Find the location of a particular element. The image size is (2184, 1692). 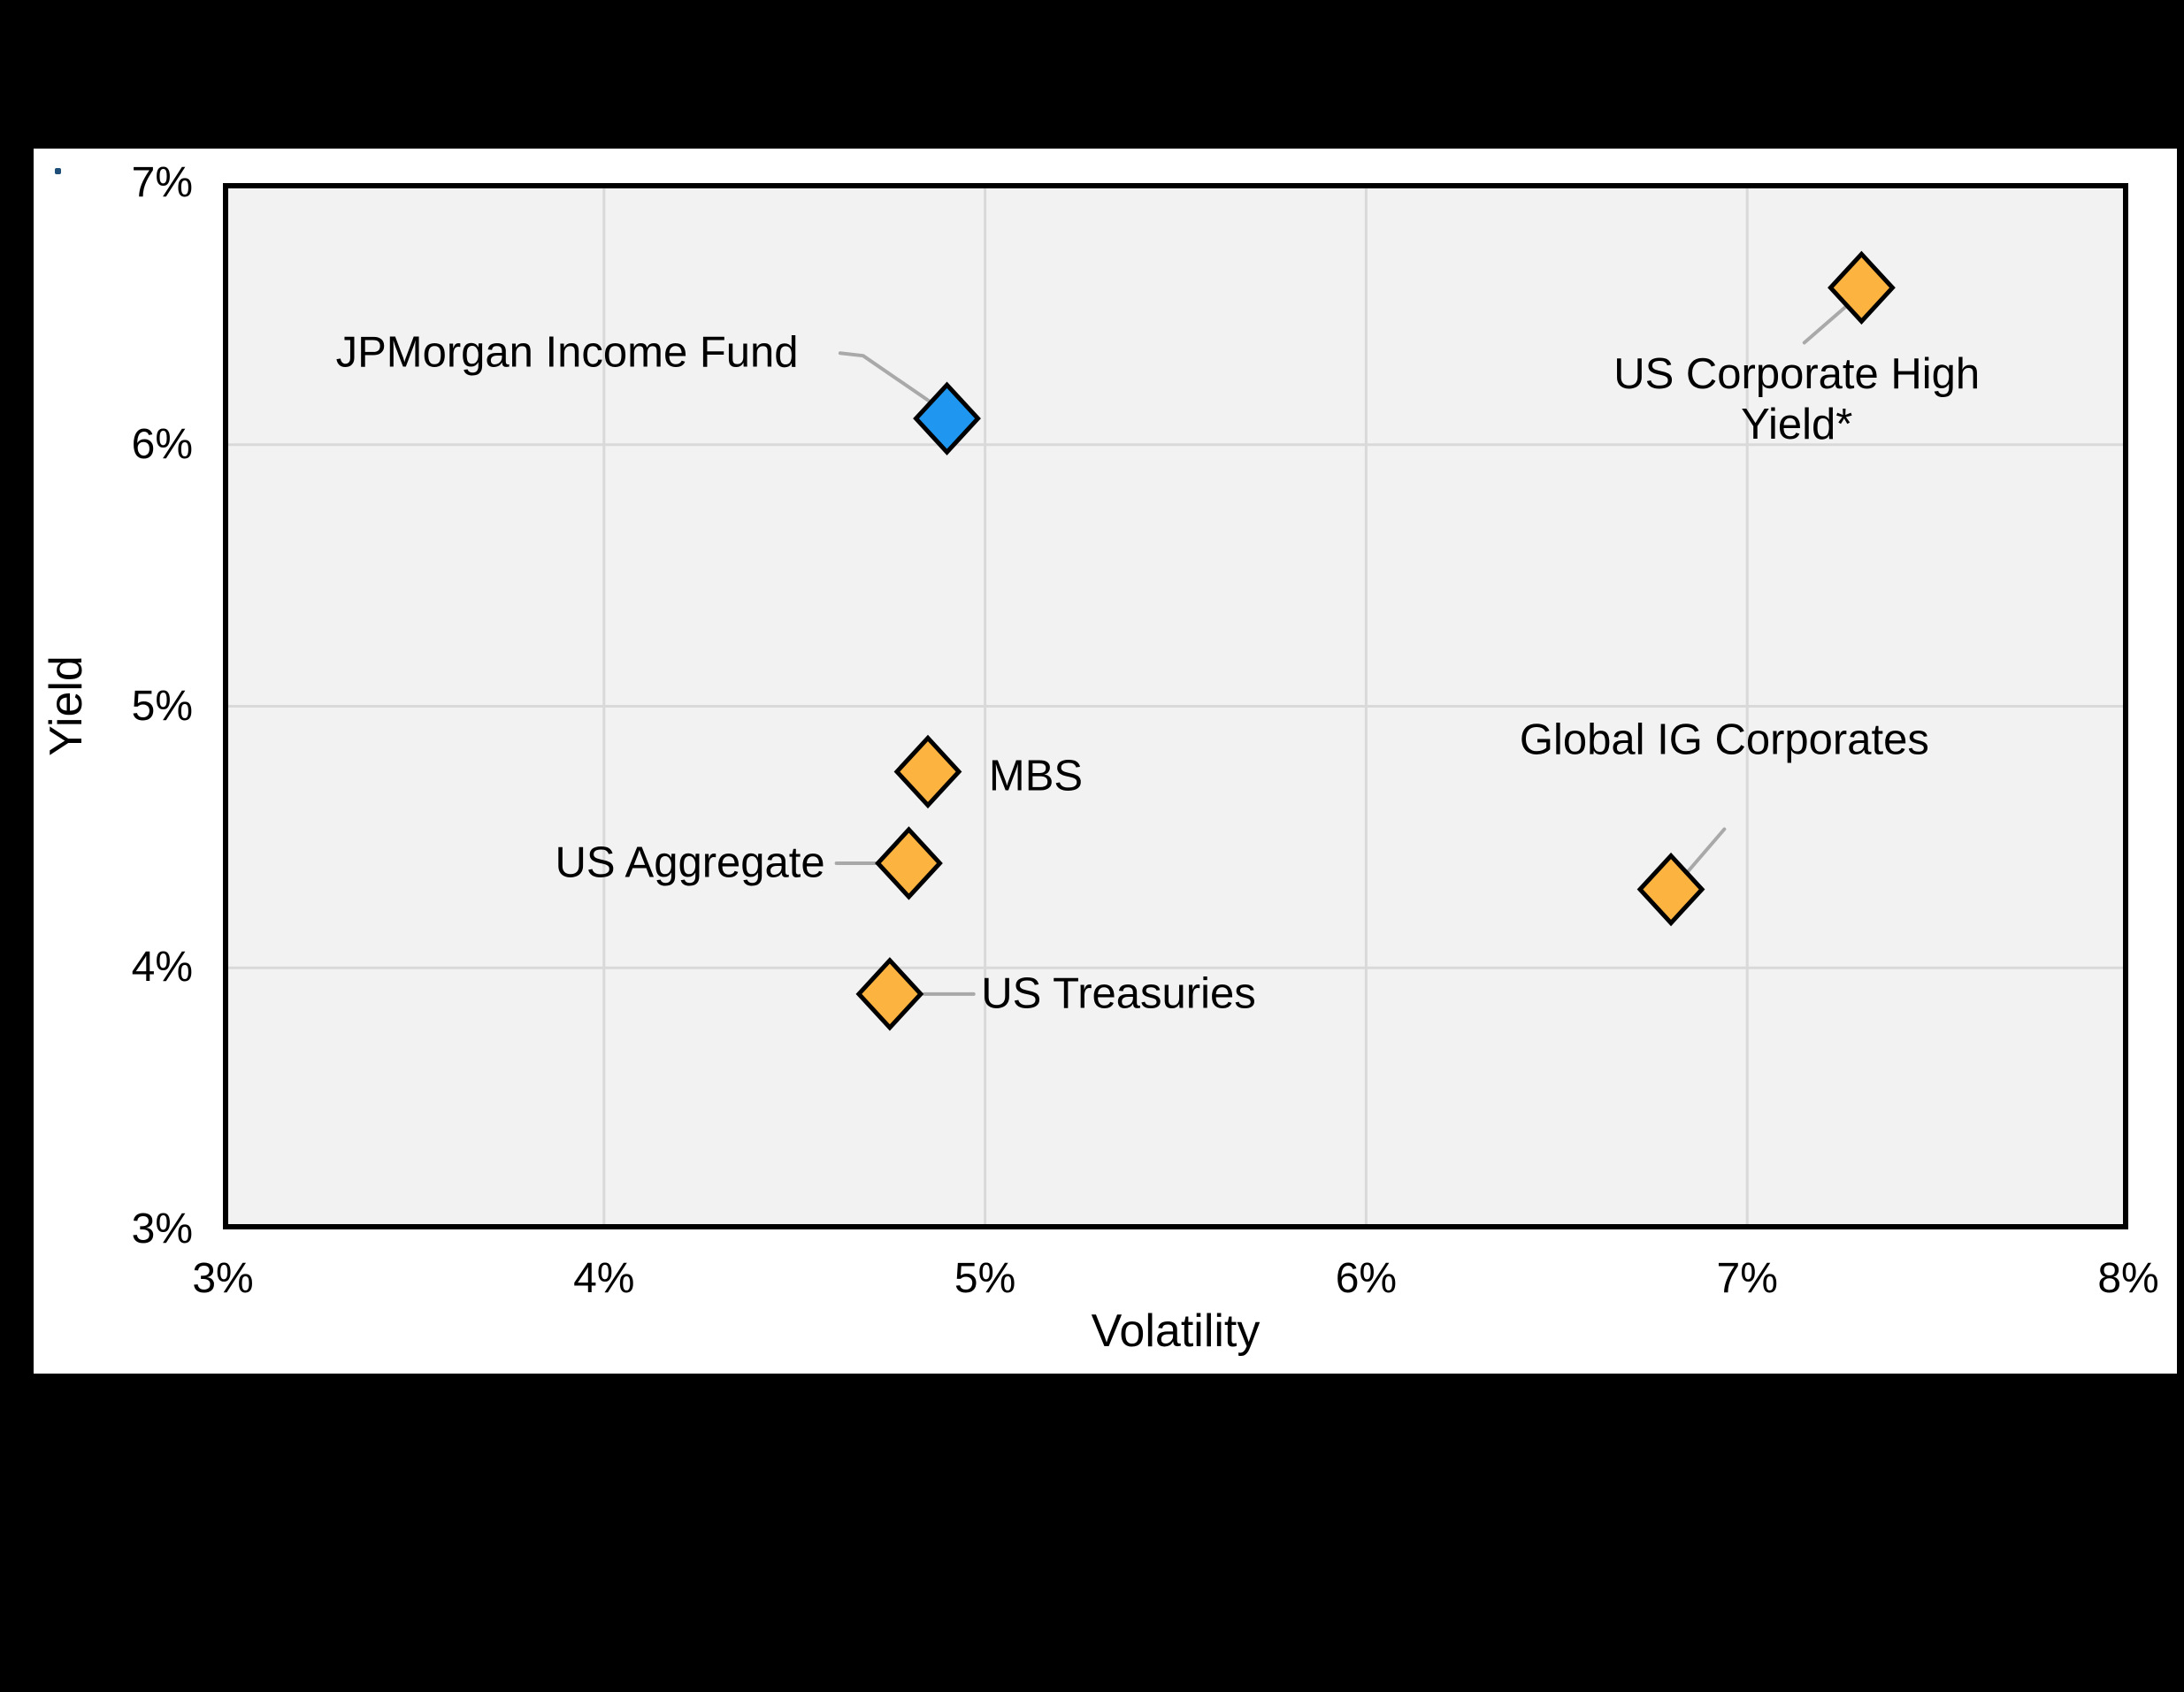

x-tick-6: 6% is located at coordinates (1366, 1278).